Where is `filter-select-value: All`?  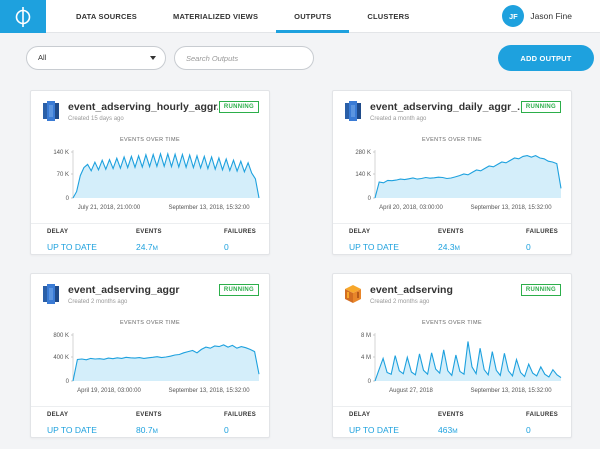
filter-select-value: All is located at coordinates (42, 57).